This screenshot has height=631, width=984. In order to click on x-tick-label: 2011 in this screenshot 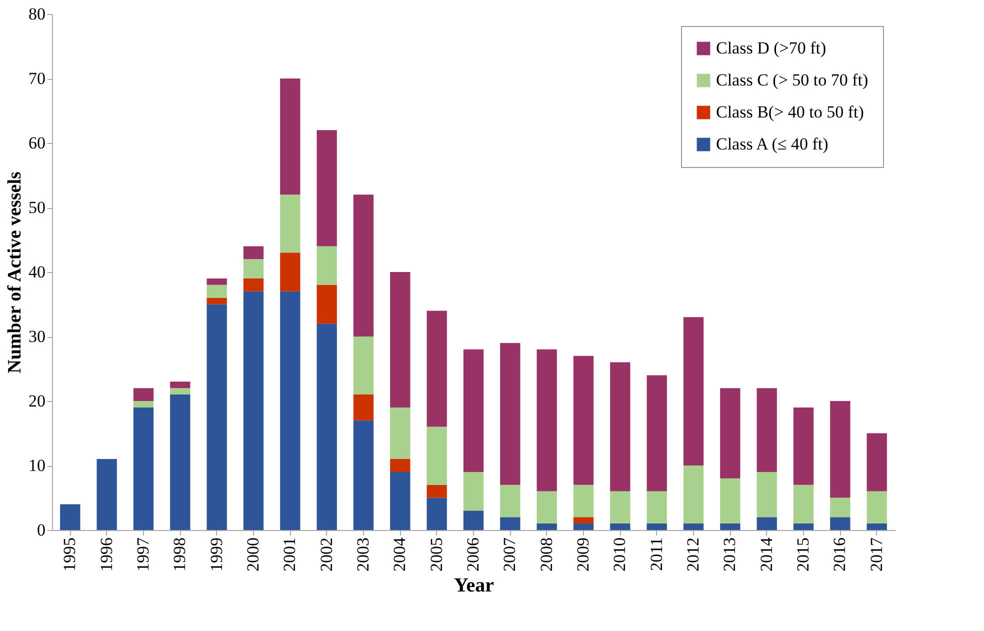, I will do `click(656, 554)`.